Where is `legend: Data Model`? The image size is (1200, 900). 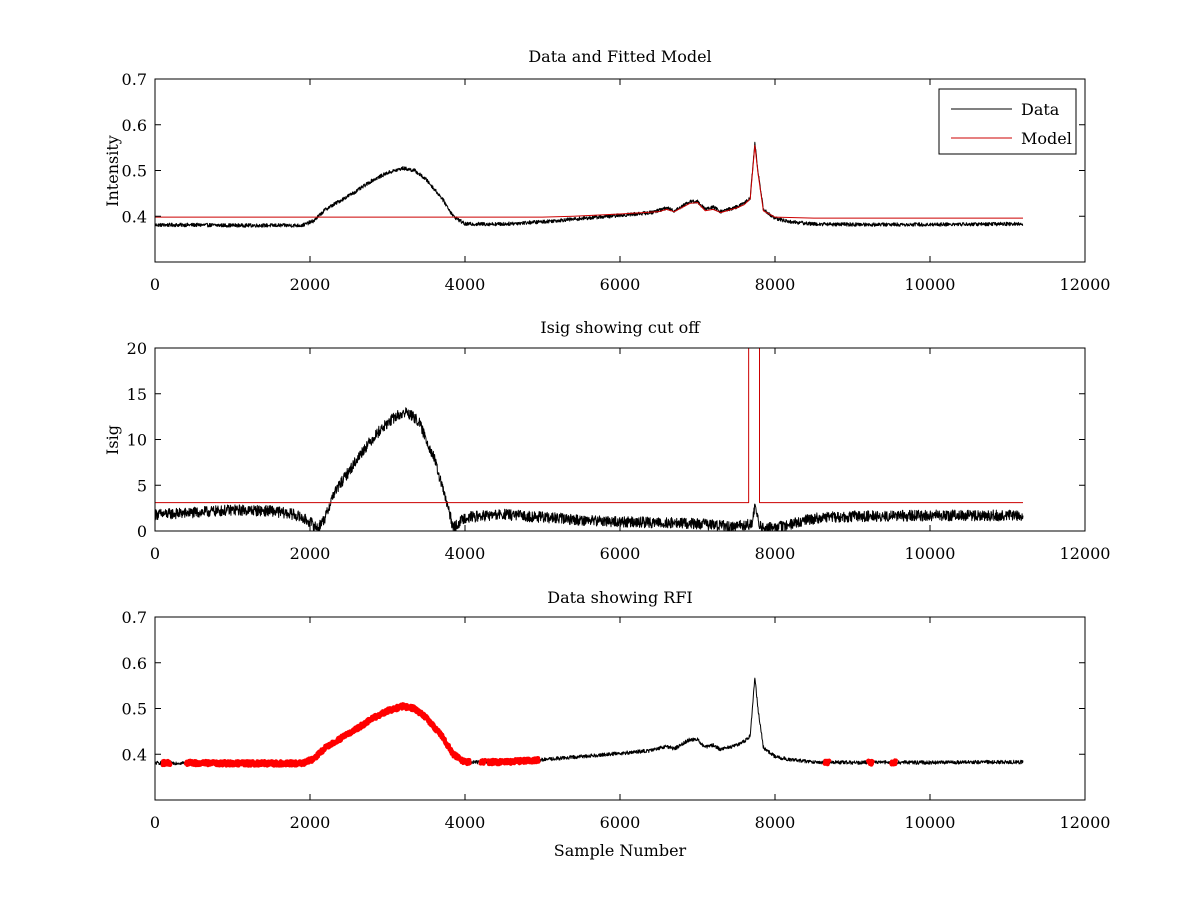 legend: Data Model is located at coordinates (1007, 121).